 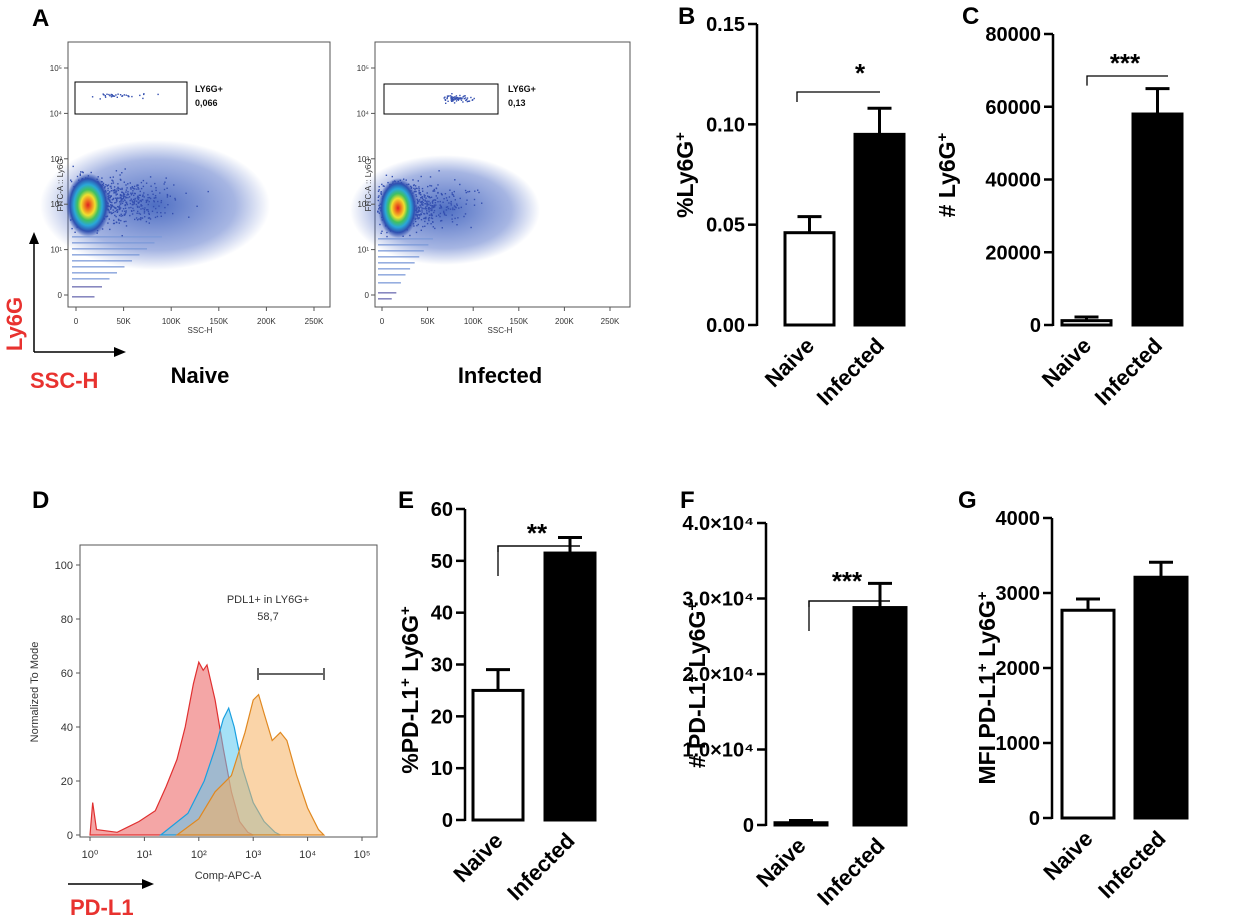 What do you see at coordinates (367, 295) in the screenshot?
I see `y-tick-label: 0` at bounding box center [367, 295].